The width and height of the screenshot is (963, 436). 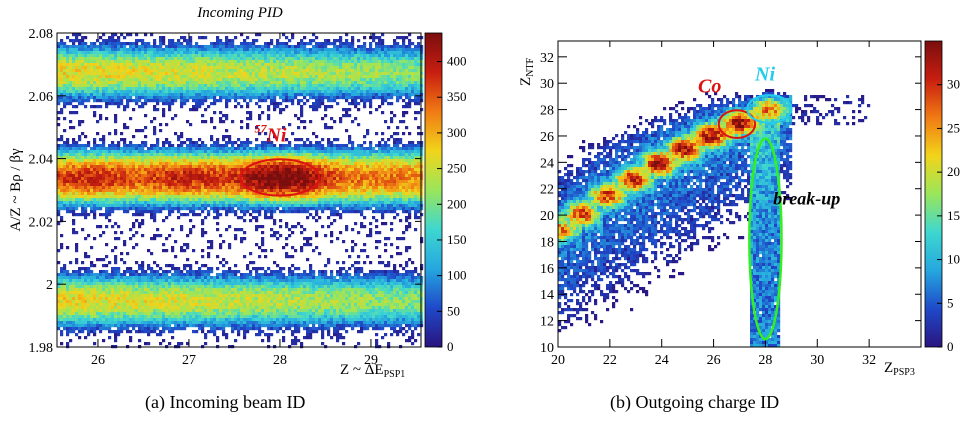 What do you see at coordinates (41, 97) in the screenshot?
I see `y-tick-label: 2.06` at bounding box center [41, 97].